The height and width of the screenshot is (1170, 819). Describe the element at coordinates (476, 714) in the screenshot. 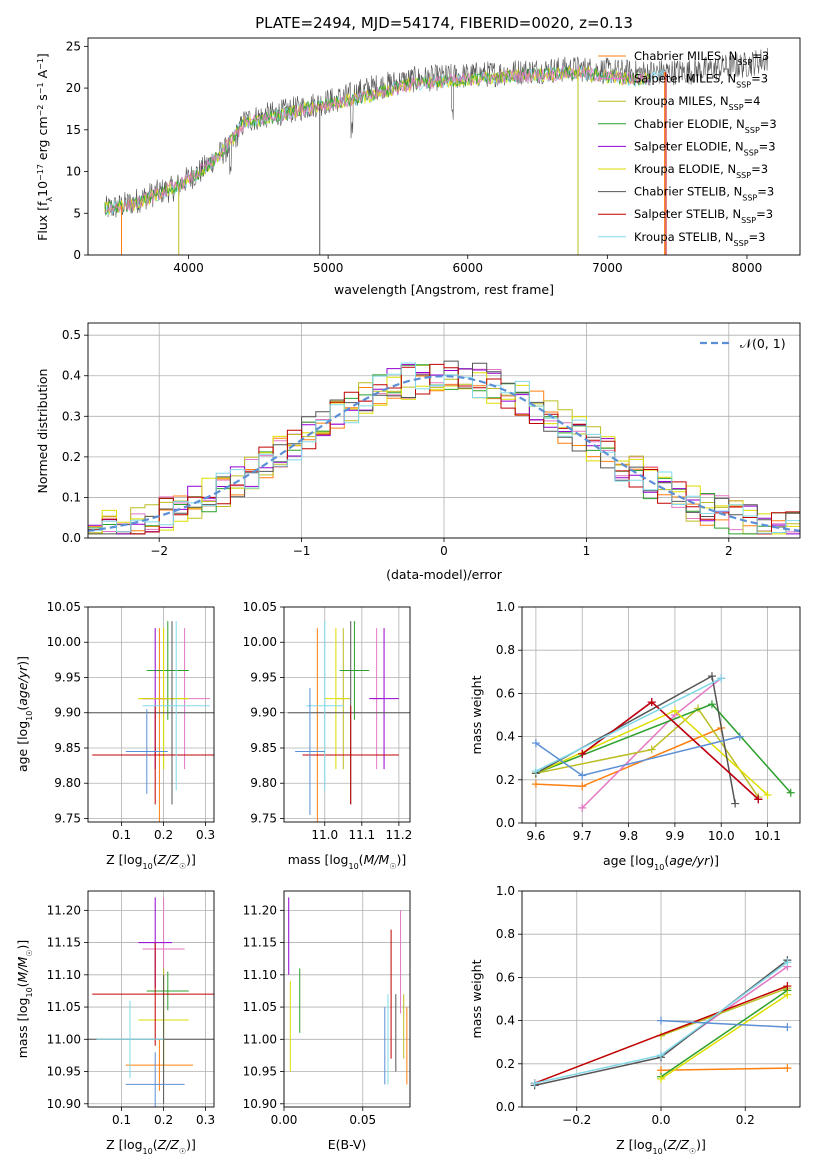

I see `y-axis-label: mass weight` at that location.